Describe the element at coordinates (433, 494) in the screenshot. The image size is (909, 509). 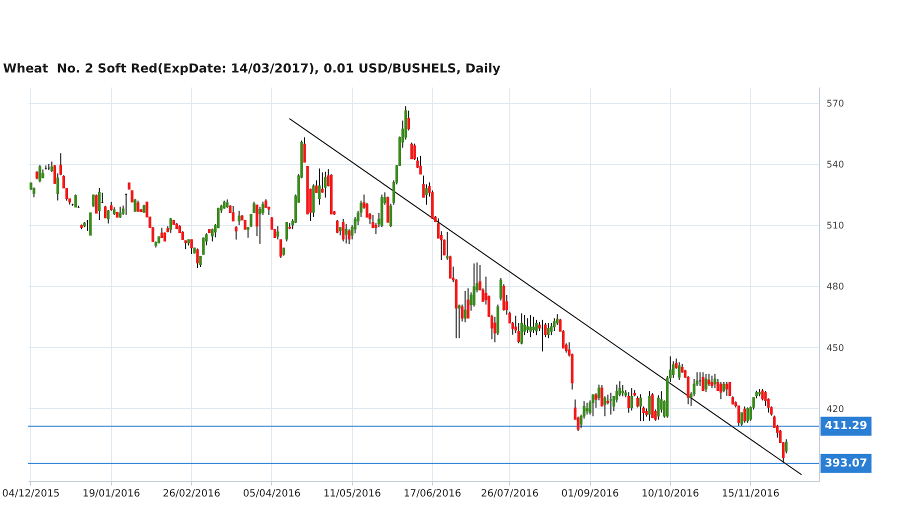
I see `x-tick-label: 17/06/2016` at that location.